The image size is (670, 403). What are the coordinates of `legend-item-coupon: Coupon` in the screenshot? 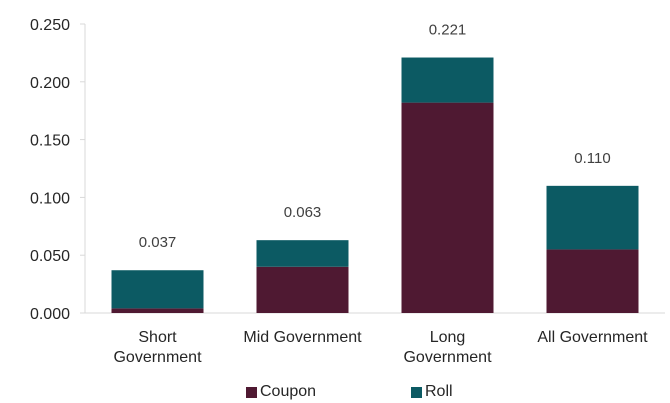 It's located at (281, 392).